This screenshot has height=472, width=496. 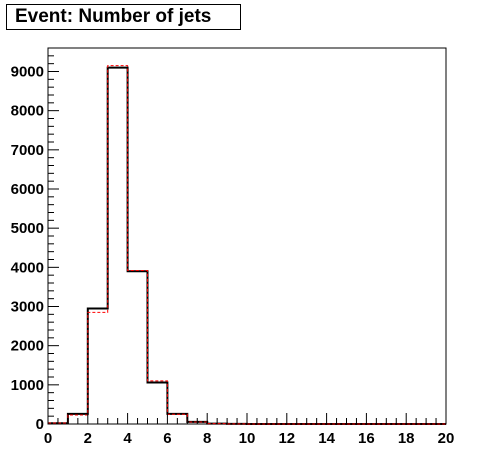 I want to click on y-tick-label: 6000, so click(x=27, y=189).